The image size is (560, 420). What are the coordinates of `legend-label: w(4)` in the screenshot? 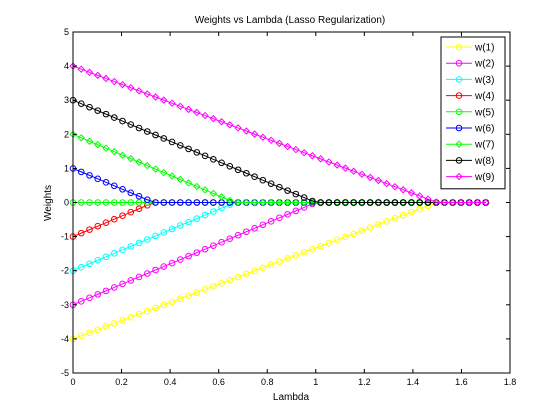 It's located at (484, 96).